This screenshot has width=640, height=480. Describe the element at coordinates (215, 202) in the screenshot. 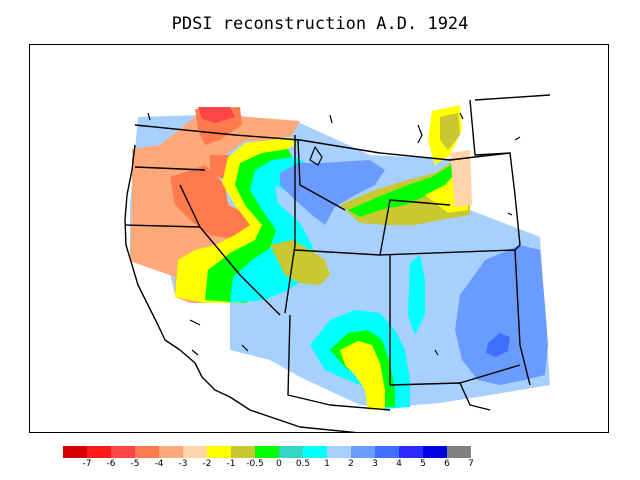

I see `field-orange-oregon` at that location.